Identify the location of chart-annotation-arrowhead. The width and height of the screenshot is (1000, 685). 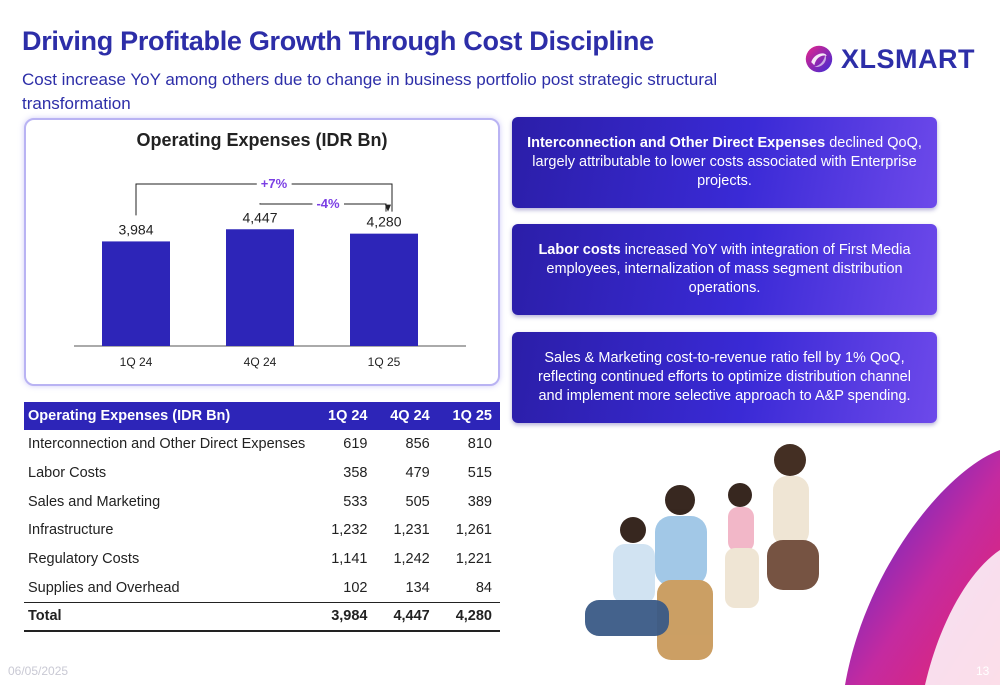
(388, 208).